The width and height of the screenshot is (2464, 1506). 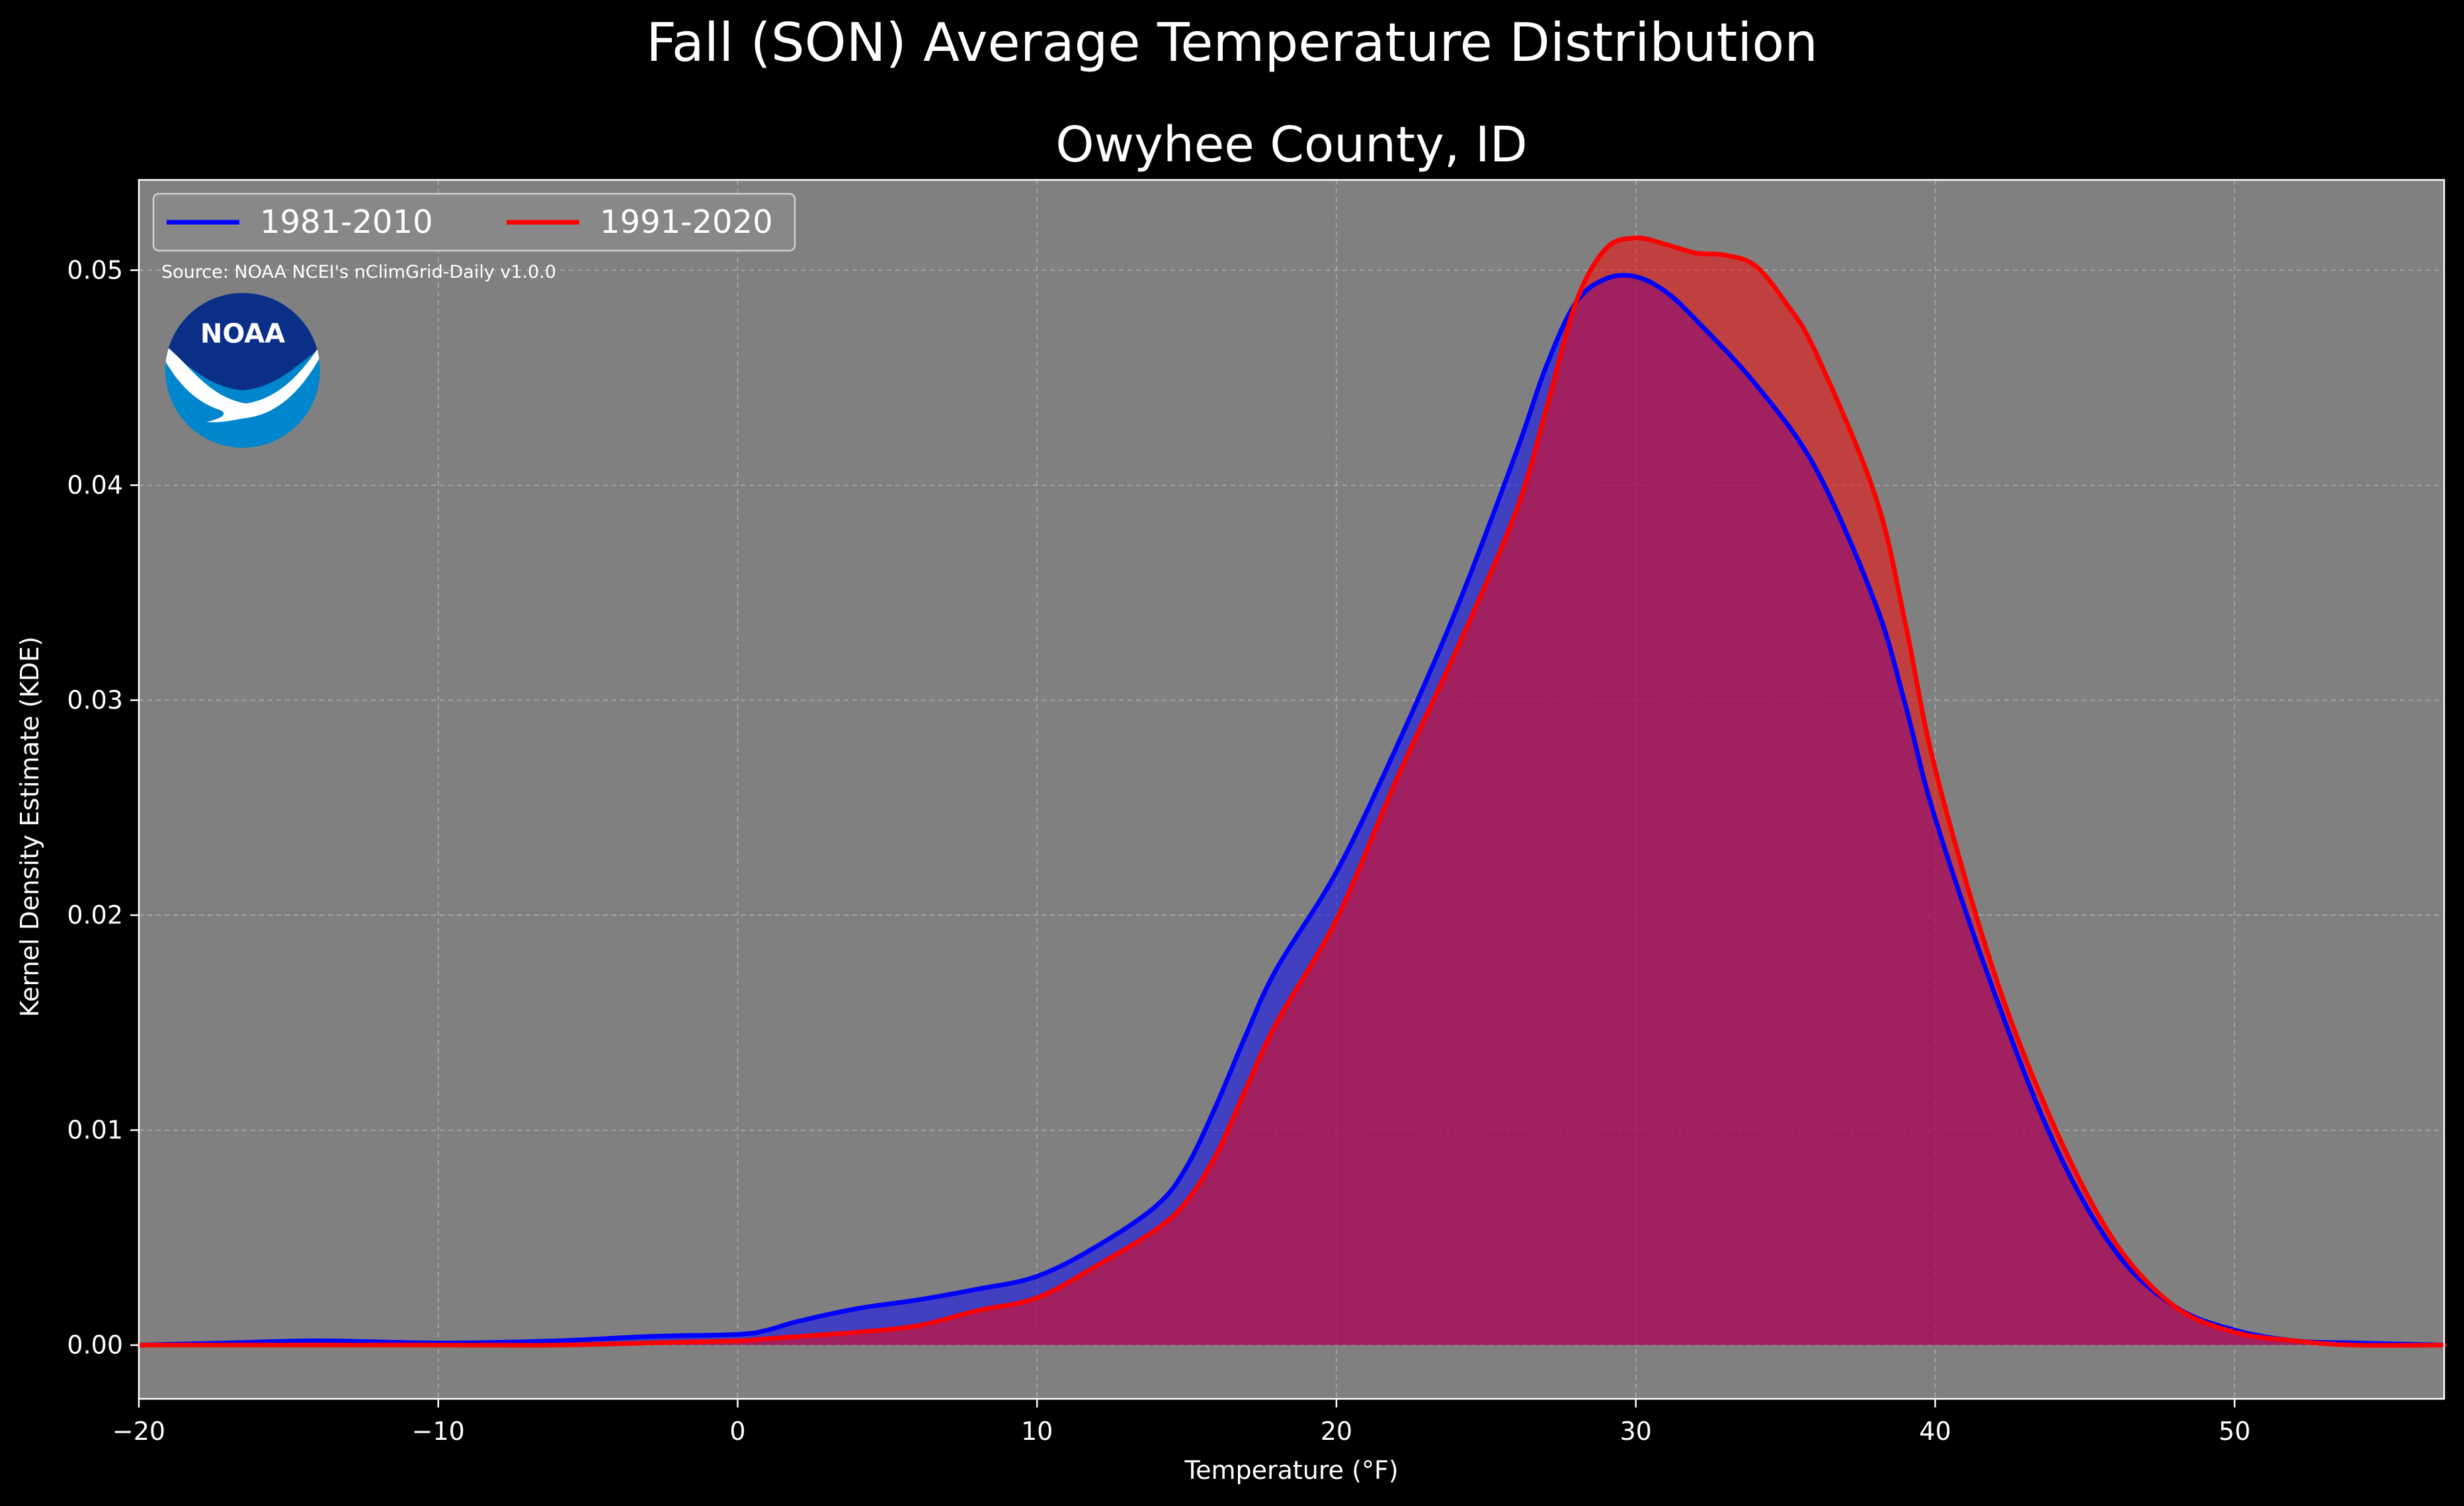 What do you see at coordinates (103, 808) in the screenshot?
I see `y-axis-ticks: 0.00 0.01 0.02 0.03 0.04 0.05` at bounding box center [103, 808].